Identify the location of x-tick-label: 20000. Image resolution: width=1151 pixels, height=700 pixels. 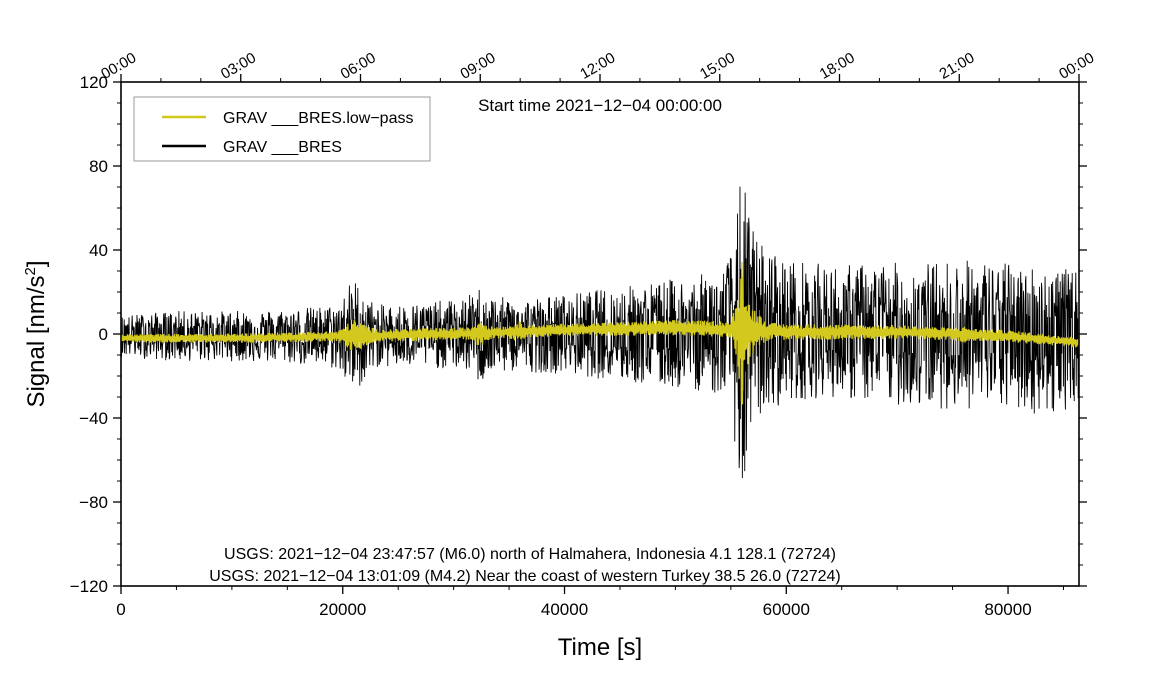
(342, 609).